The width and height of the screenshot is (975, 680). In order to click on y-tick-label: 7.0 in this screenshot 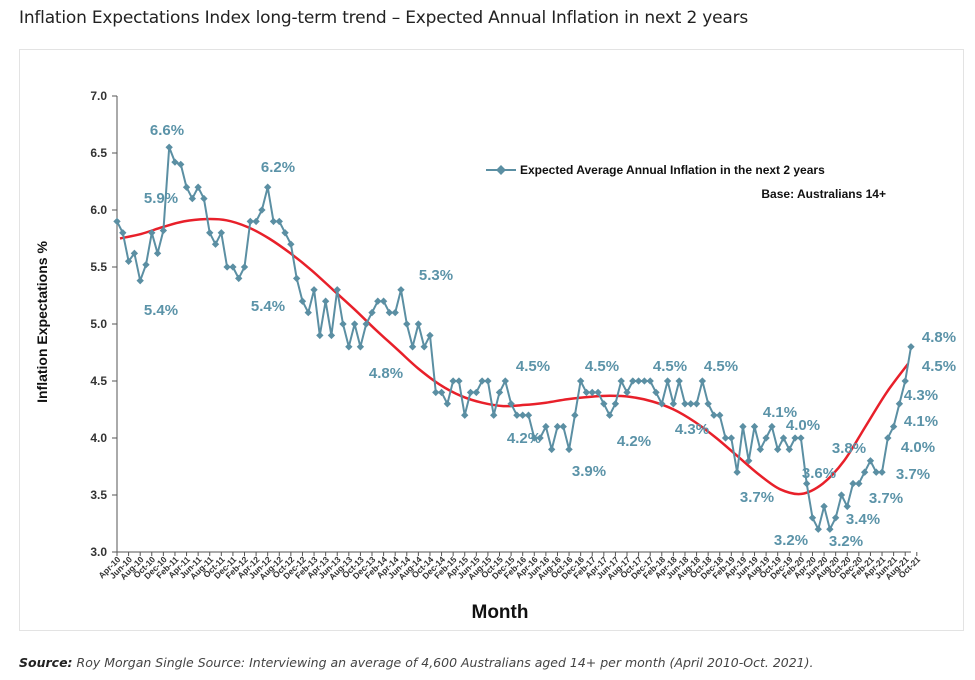, I will do `click(98, 96)`.